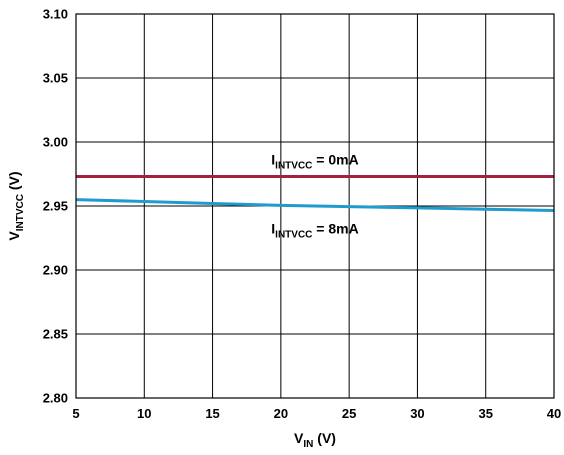 The height and width of the screenshot is (455, 564). What do you see at coordinates (273, 229) in the screenshot?
I see `series-label-8ma-main: I` at bounding box center [273, 229].